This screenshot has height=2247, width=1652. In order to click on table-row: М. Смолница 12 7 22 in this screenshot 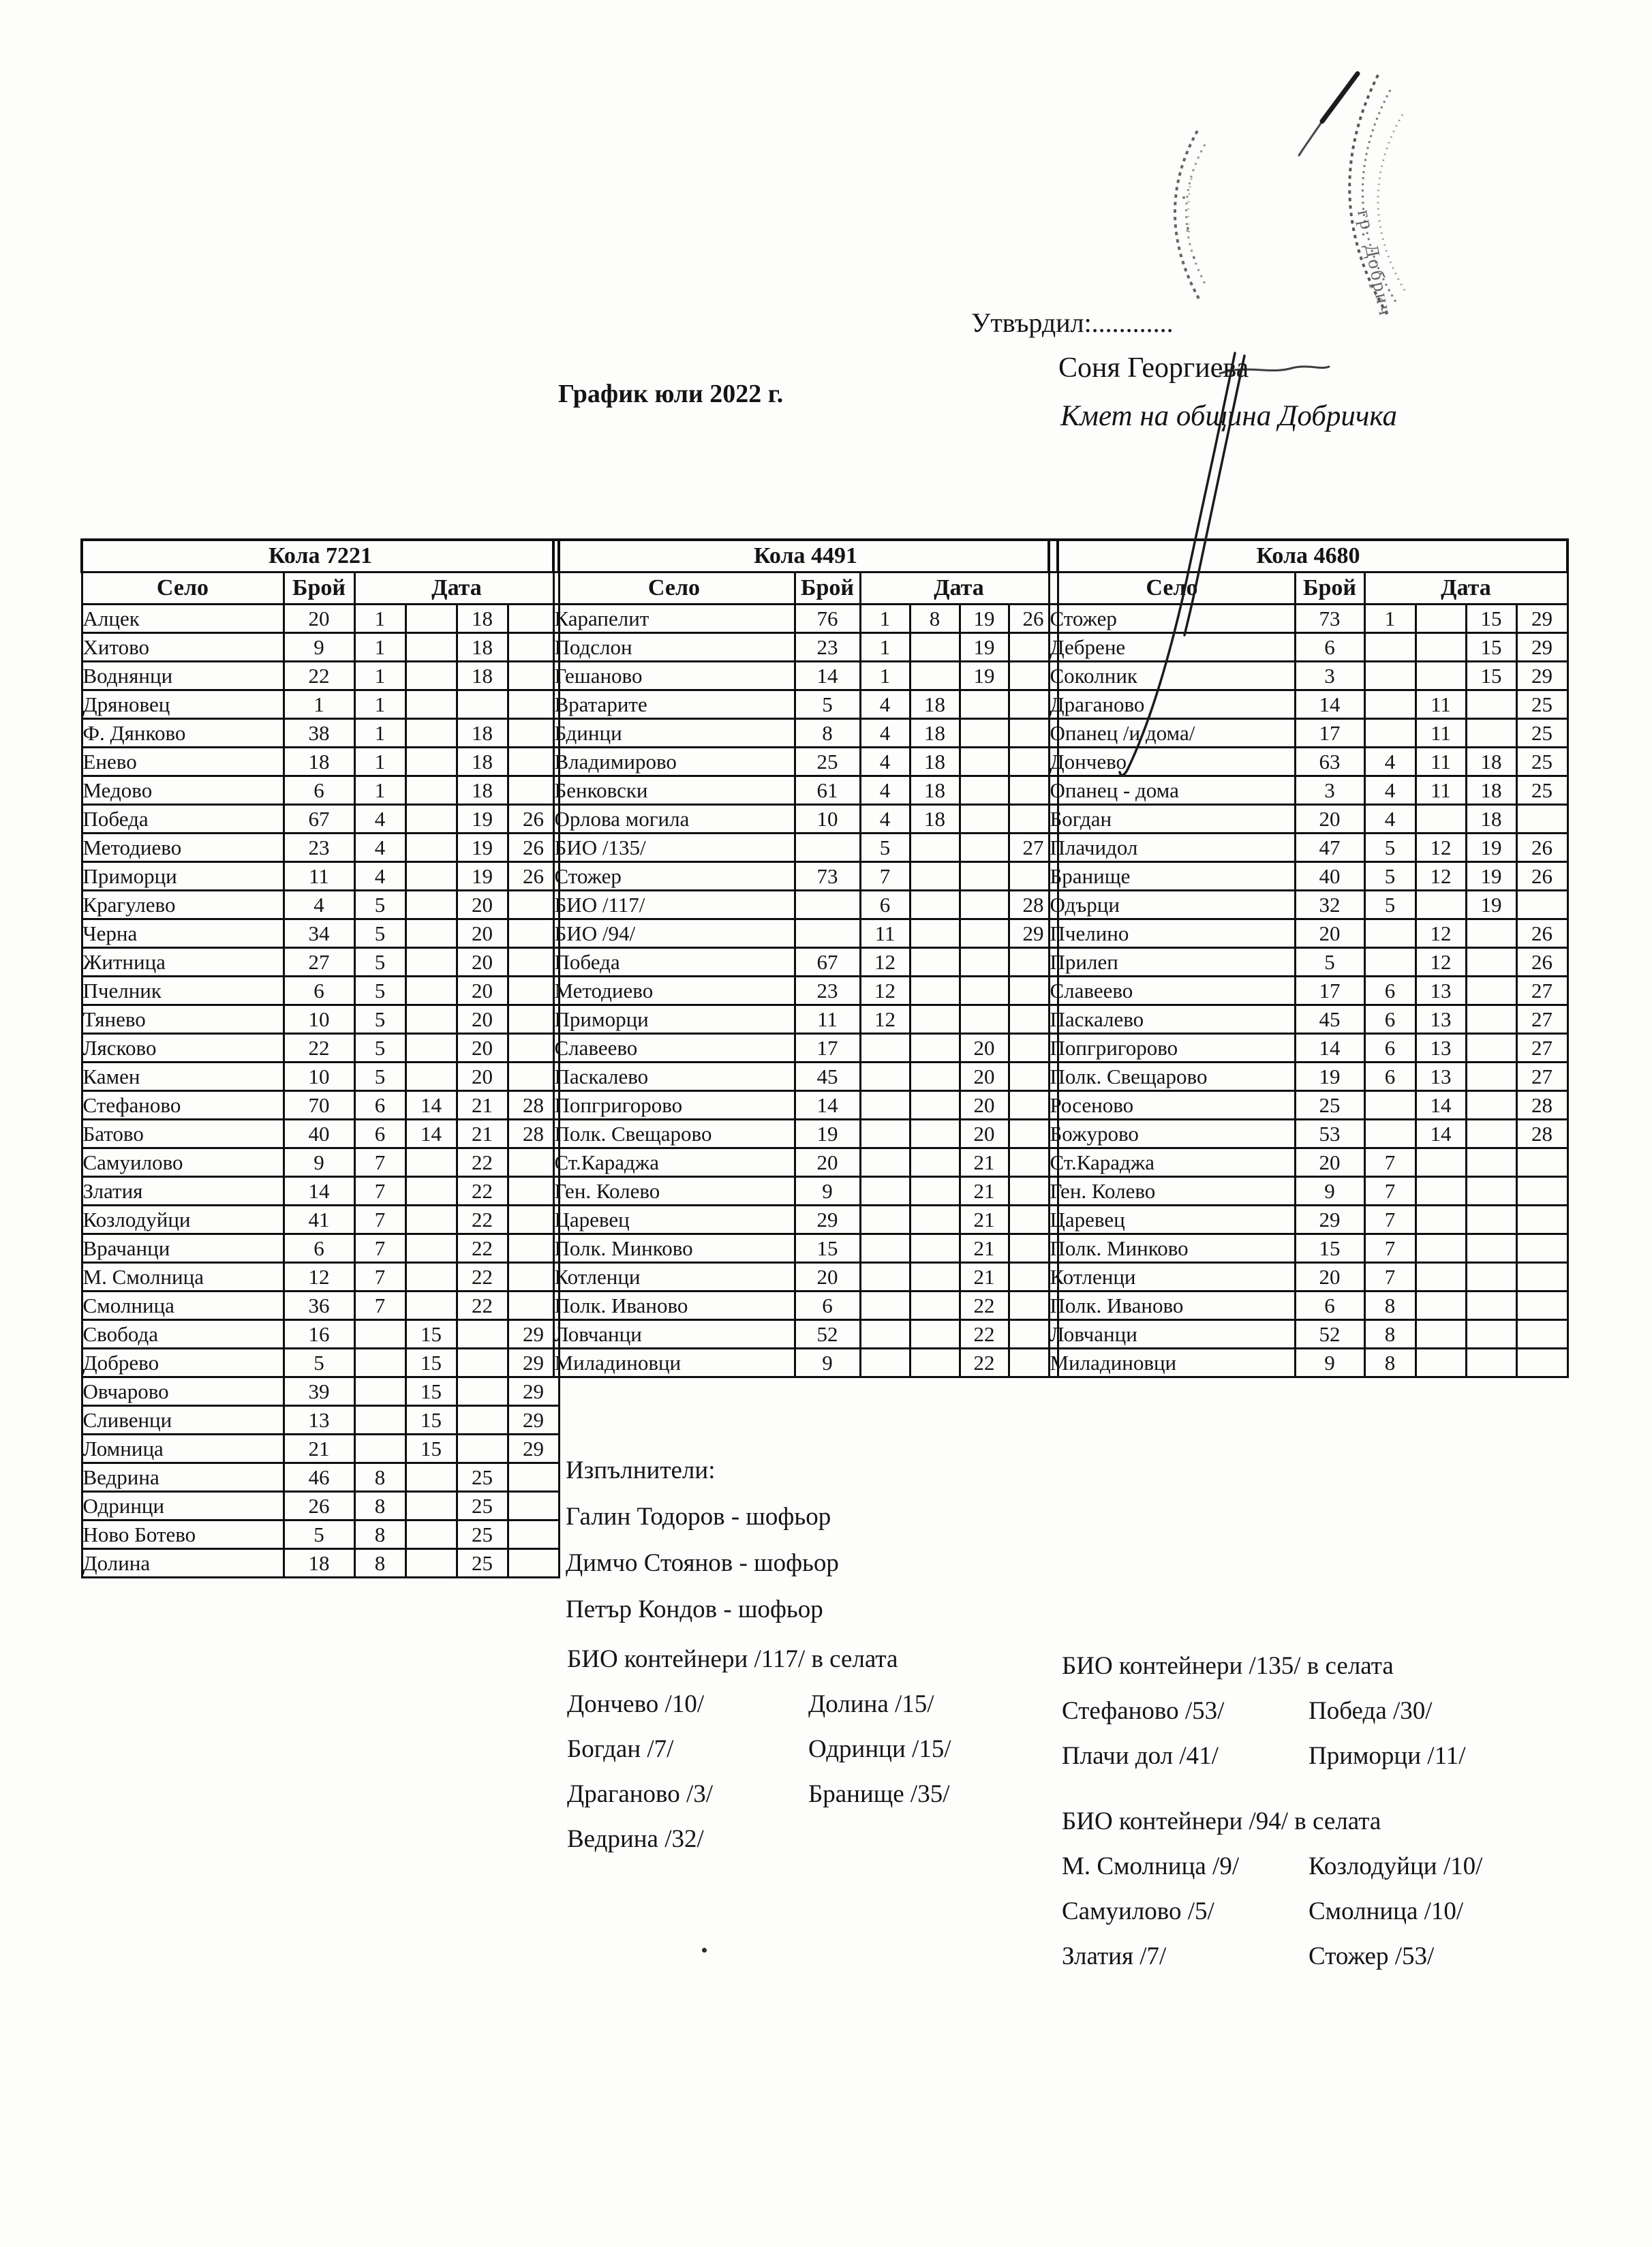, I will do `click(320, 1277)`.